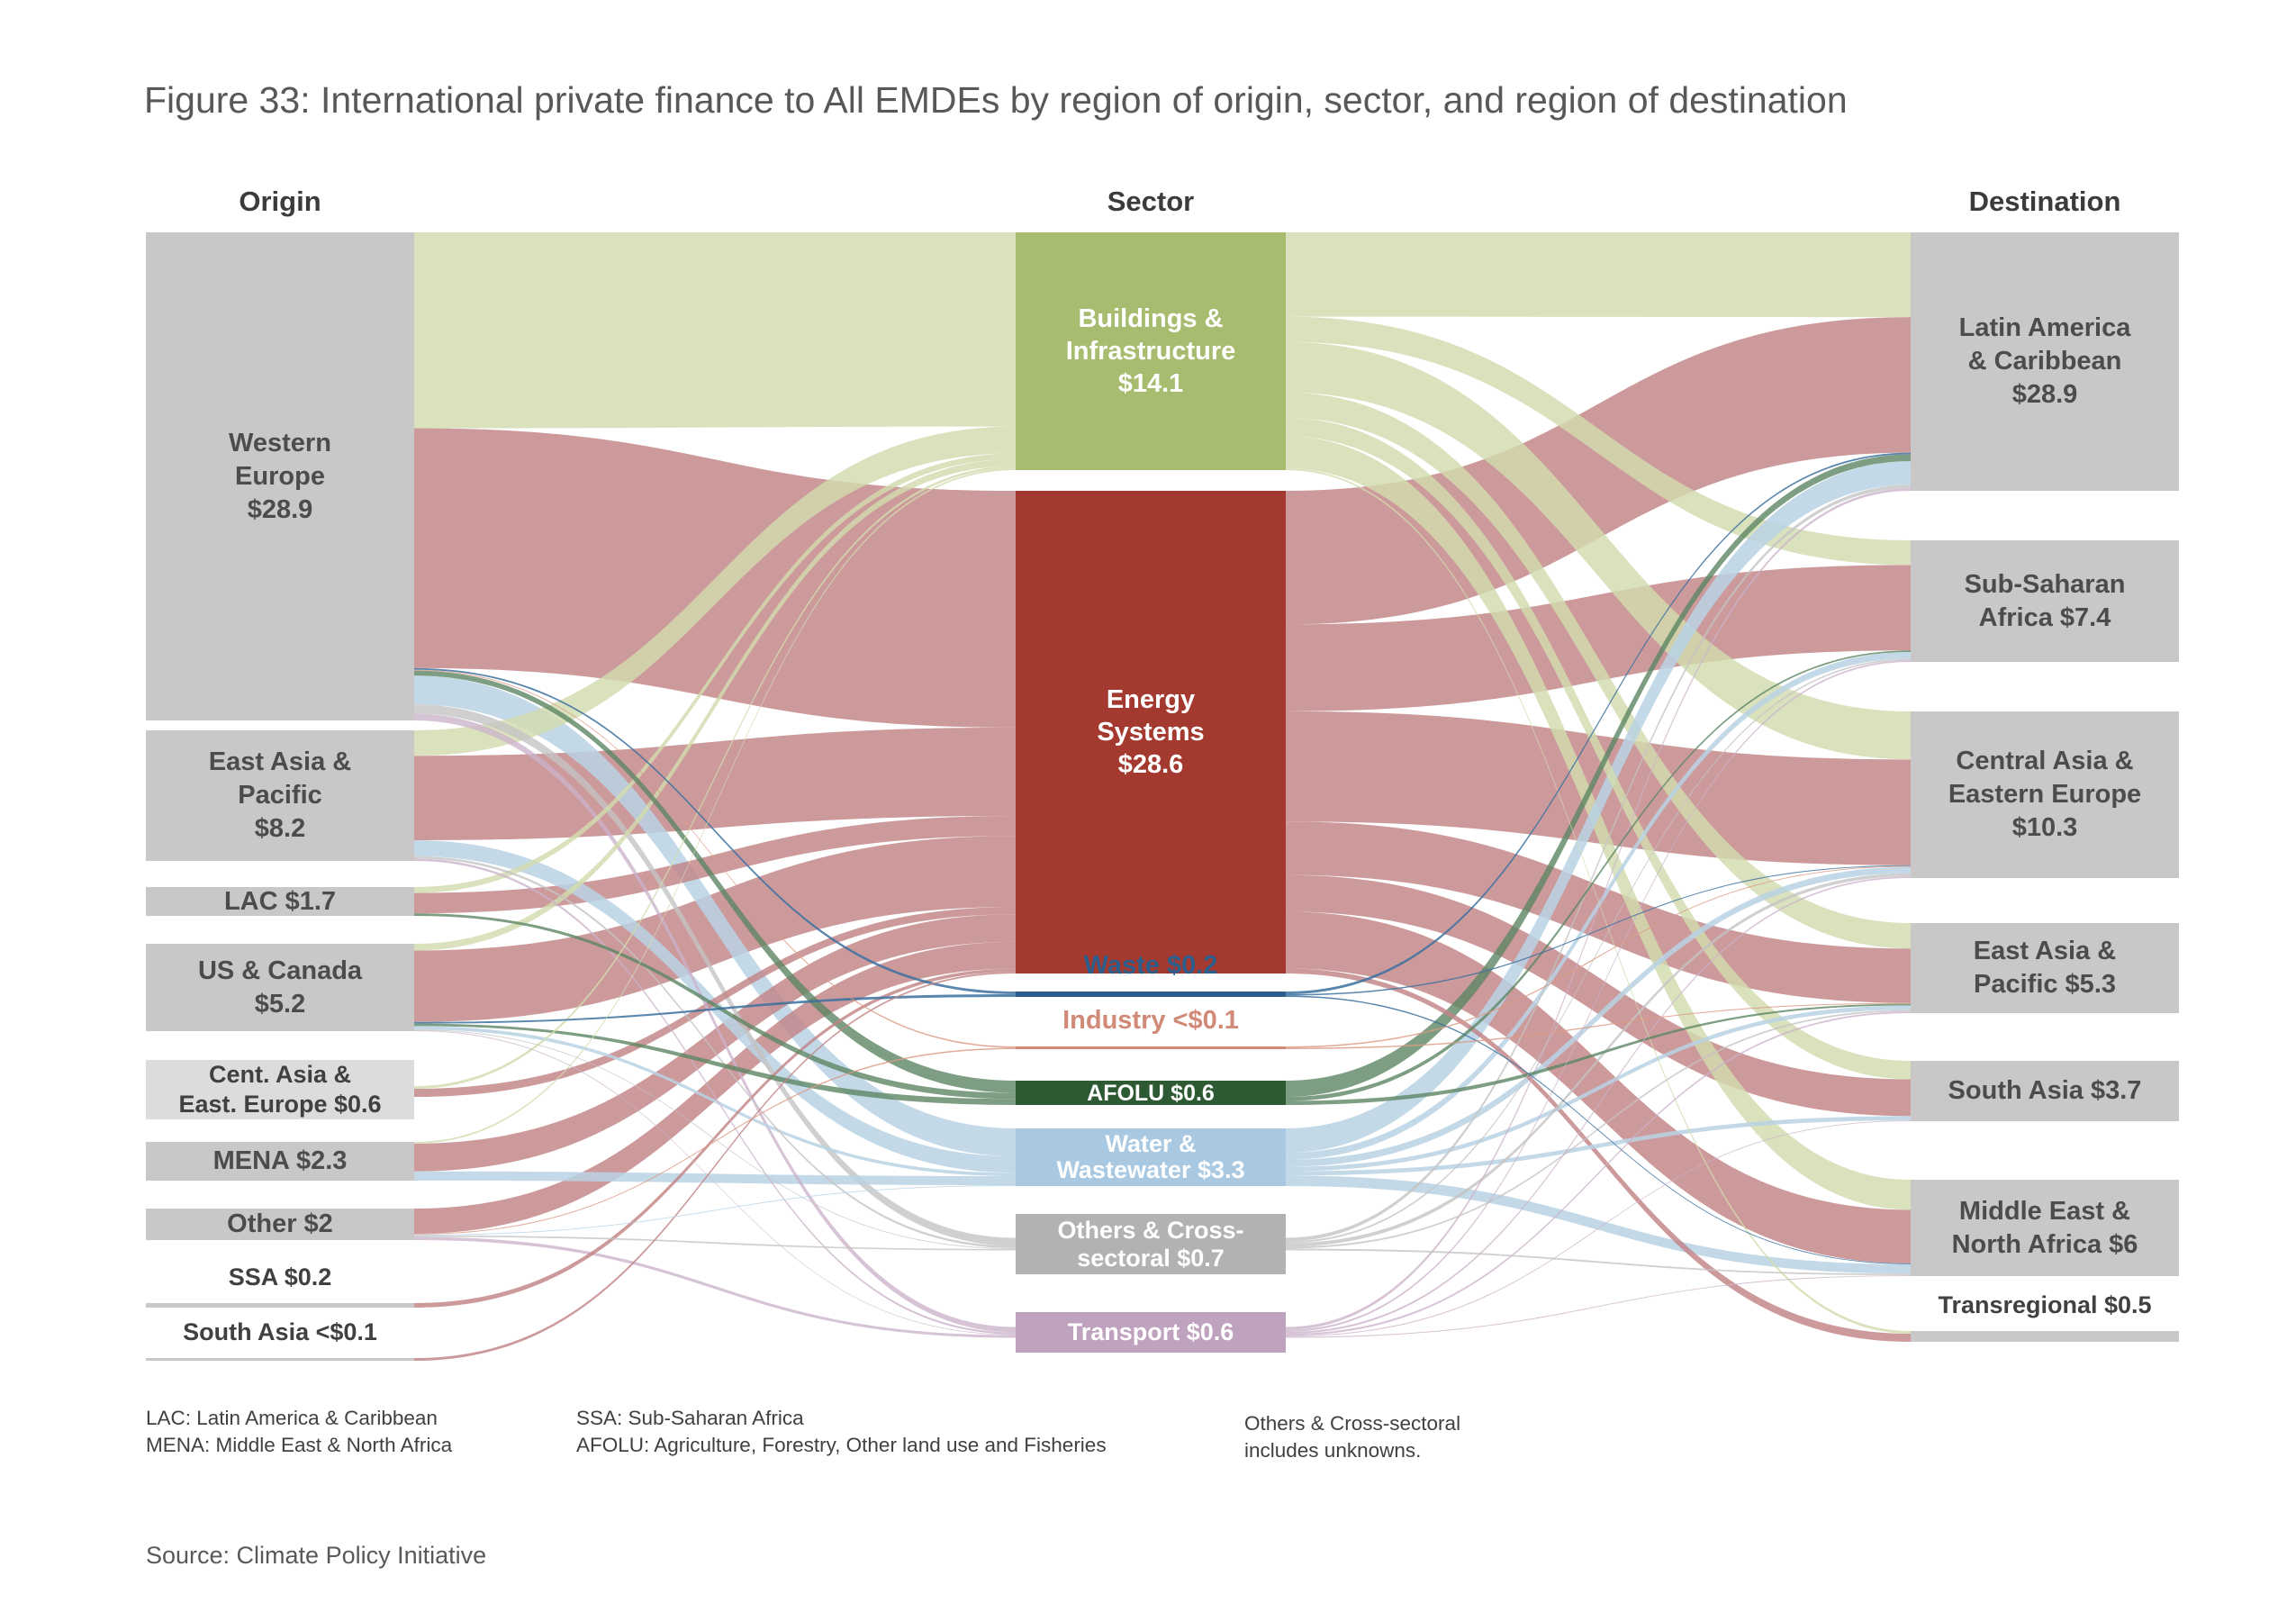 The image size is (2296, 1612). I want to click on flow-east-asia-pacific-to-transport, so click(715, 1096).